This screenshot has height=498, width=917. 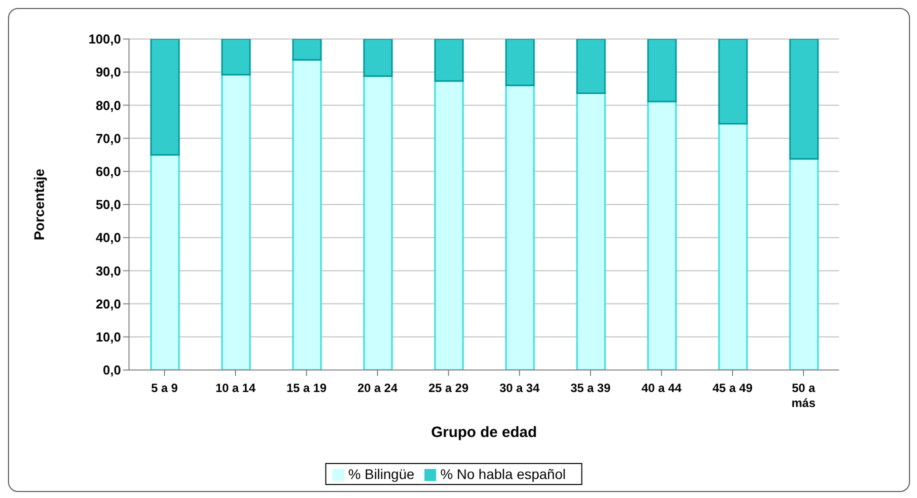 What do you see at coordinates (108, 337) in the screenshot?
I see `y-tick-label: 10,0` at bounding box center [108, 337].